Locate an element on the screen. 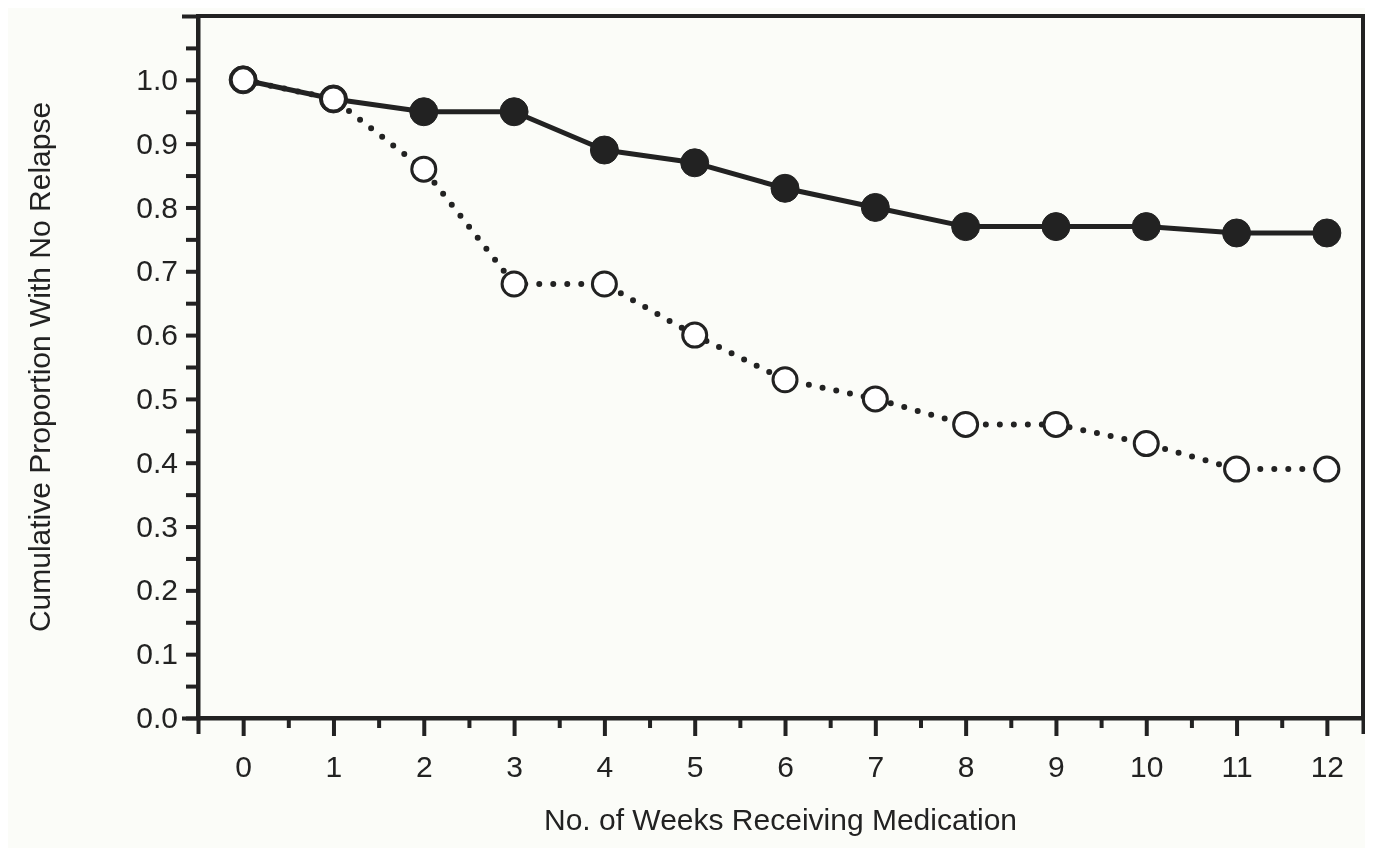 This screenshot has height=856, width=1373. y-tick-label: 1.0 is located at coordinates (157, 79).